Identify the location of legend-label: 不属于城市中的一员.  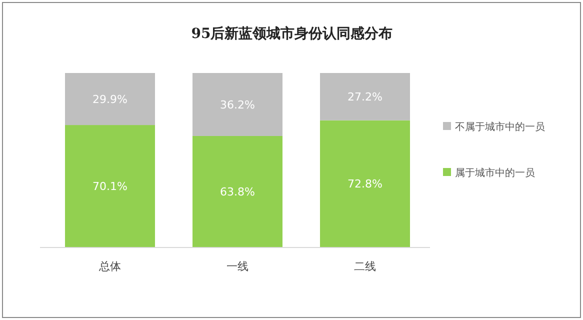
(500, 127).